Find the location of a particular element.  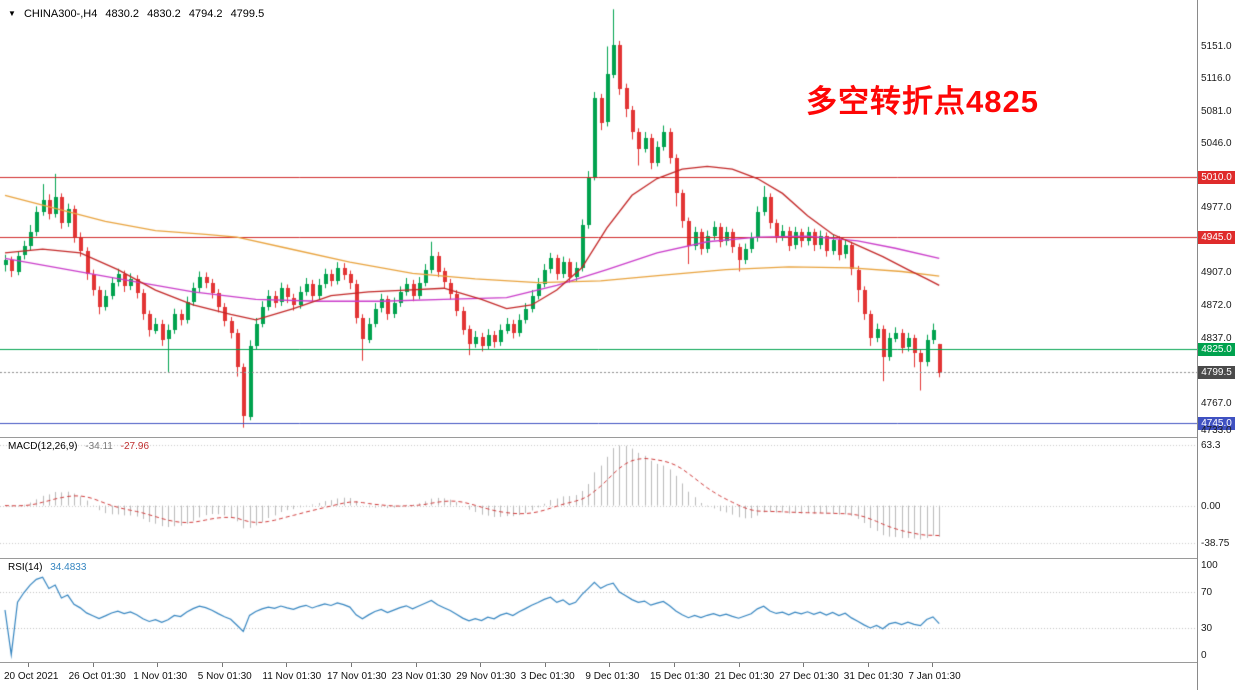

axis-label: -38.75 is located at coordinates (1215, 543).